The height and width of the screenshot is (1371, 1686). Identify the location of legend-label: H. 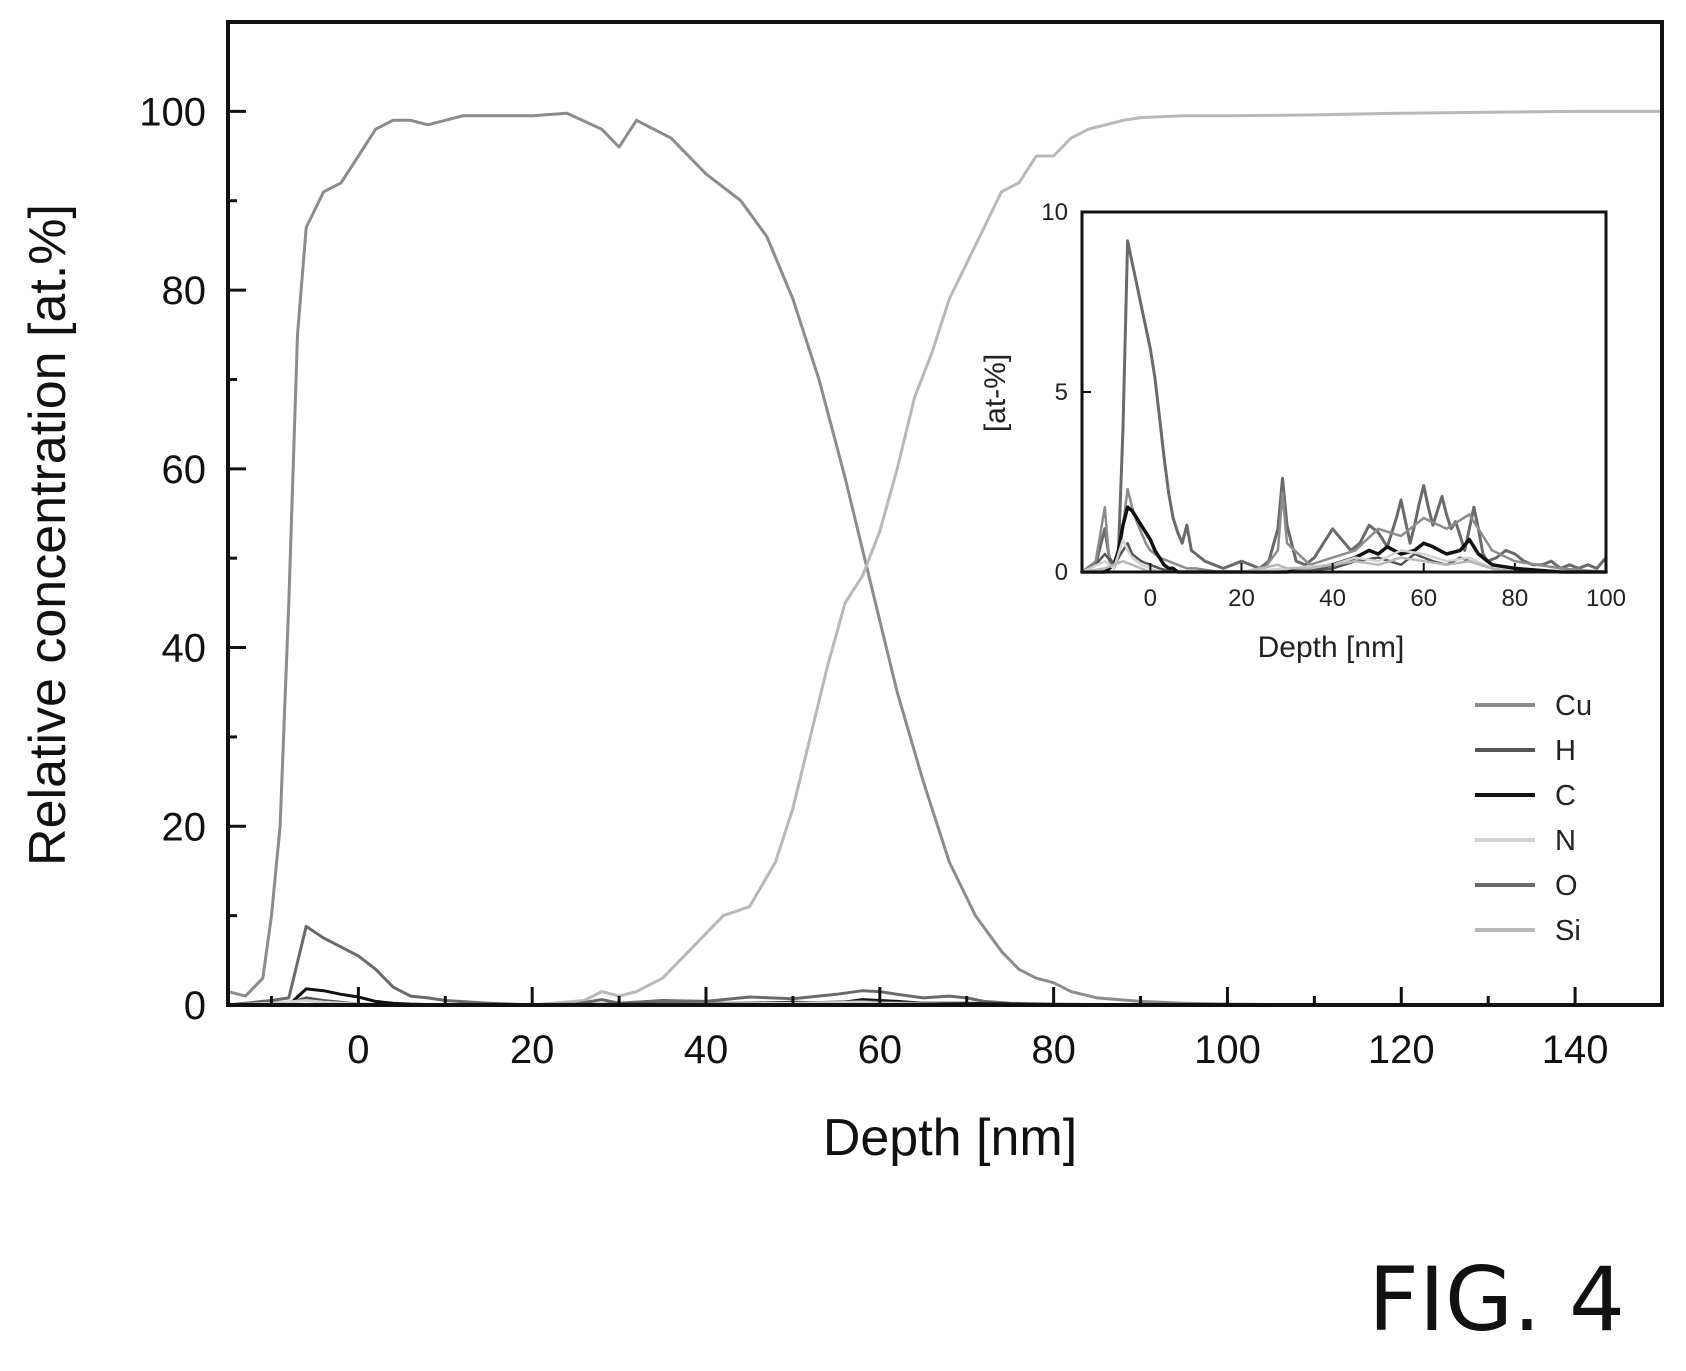
(1565, 751).